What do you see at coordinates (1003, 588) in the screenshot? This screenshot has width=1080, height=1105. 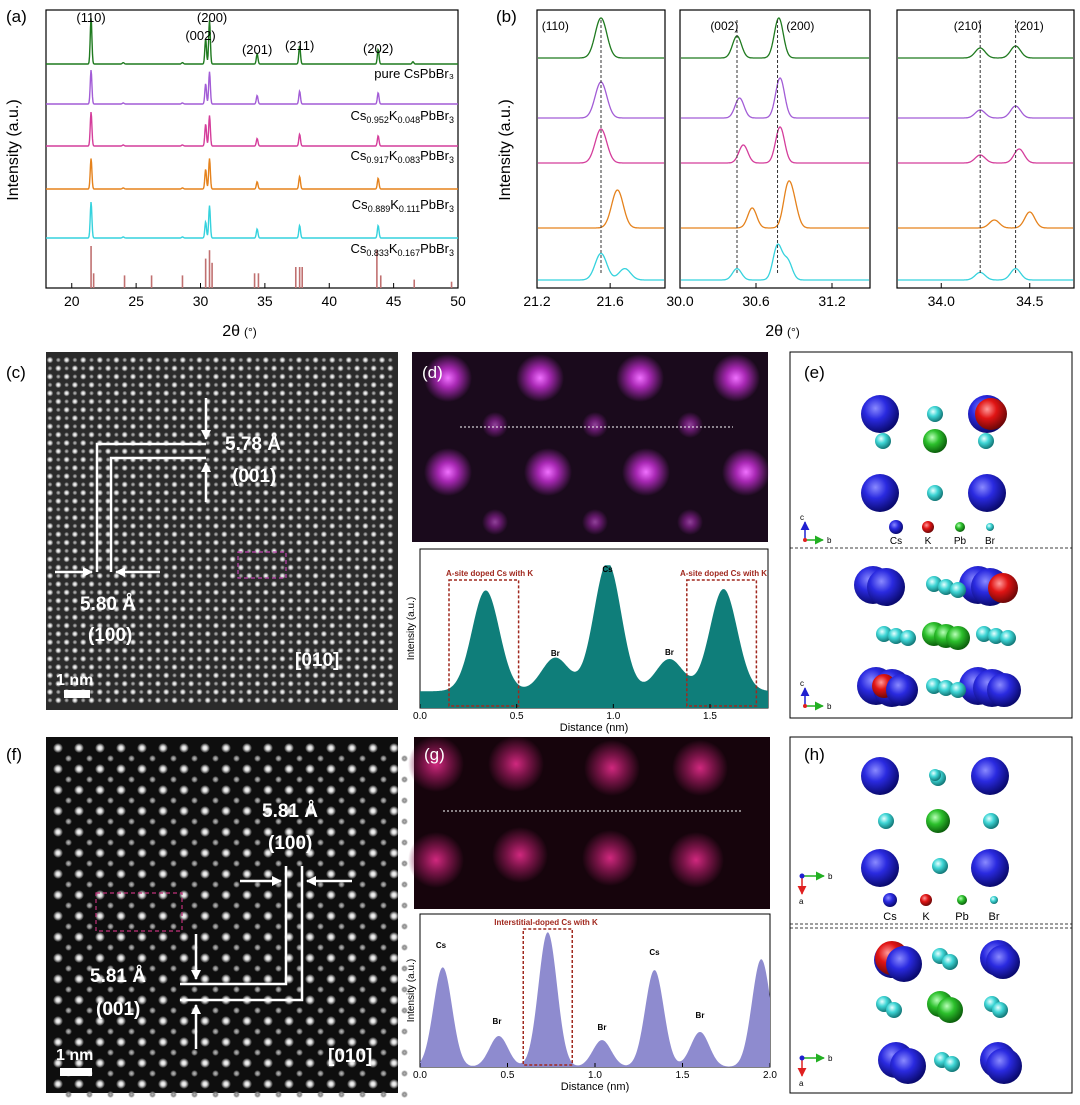 I see `k-atom` at bounding box center [1003, 588].